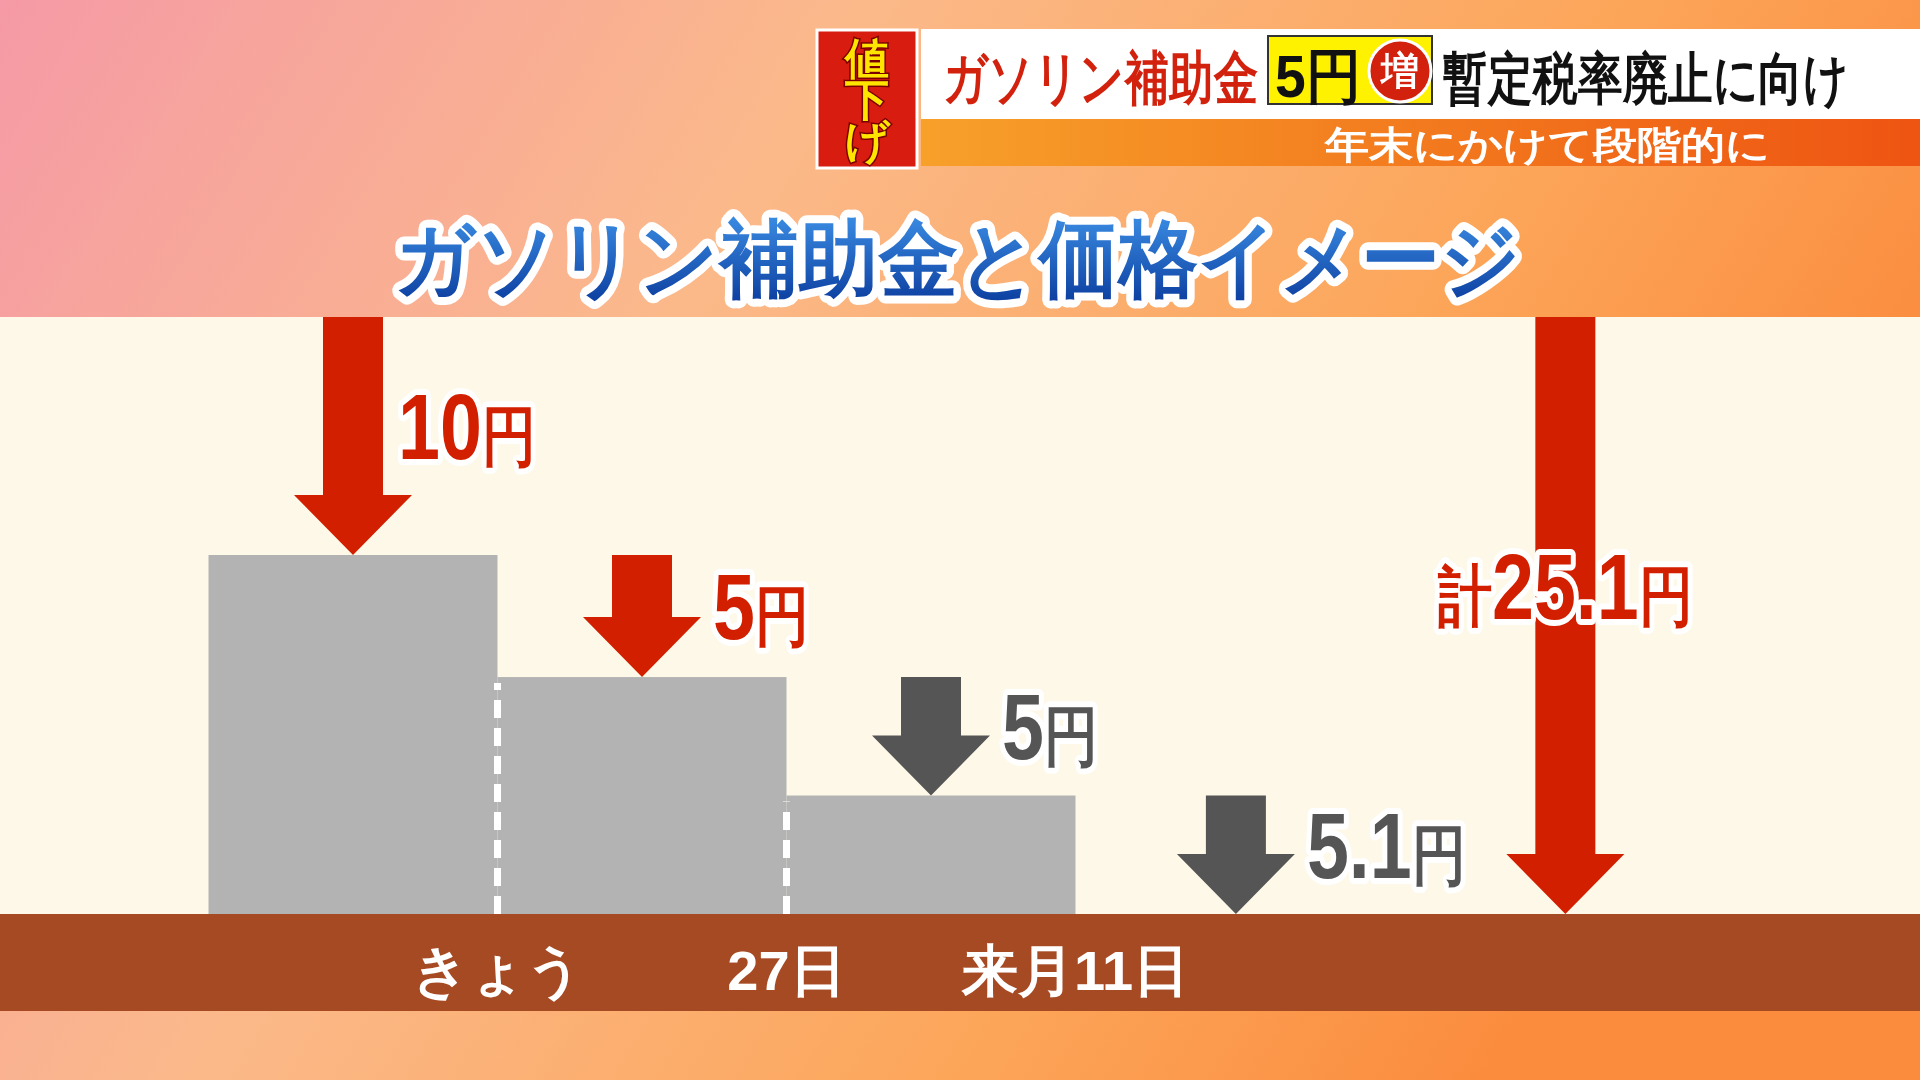 This screenshot has width=1920, height=1080. What do you see at coordinates (786, 970) in the screenshot?
I see `x-tick-label: 27日` at bounding box center [786, 970].